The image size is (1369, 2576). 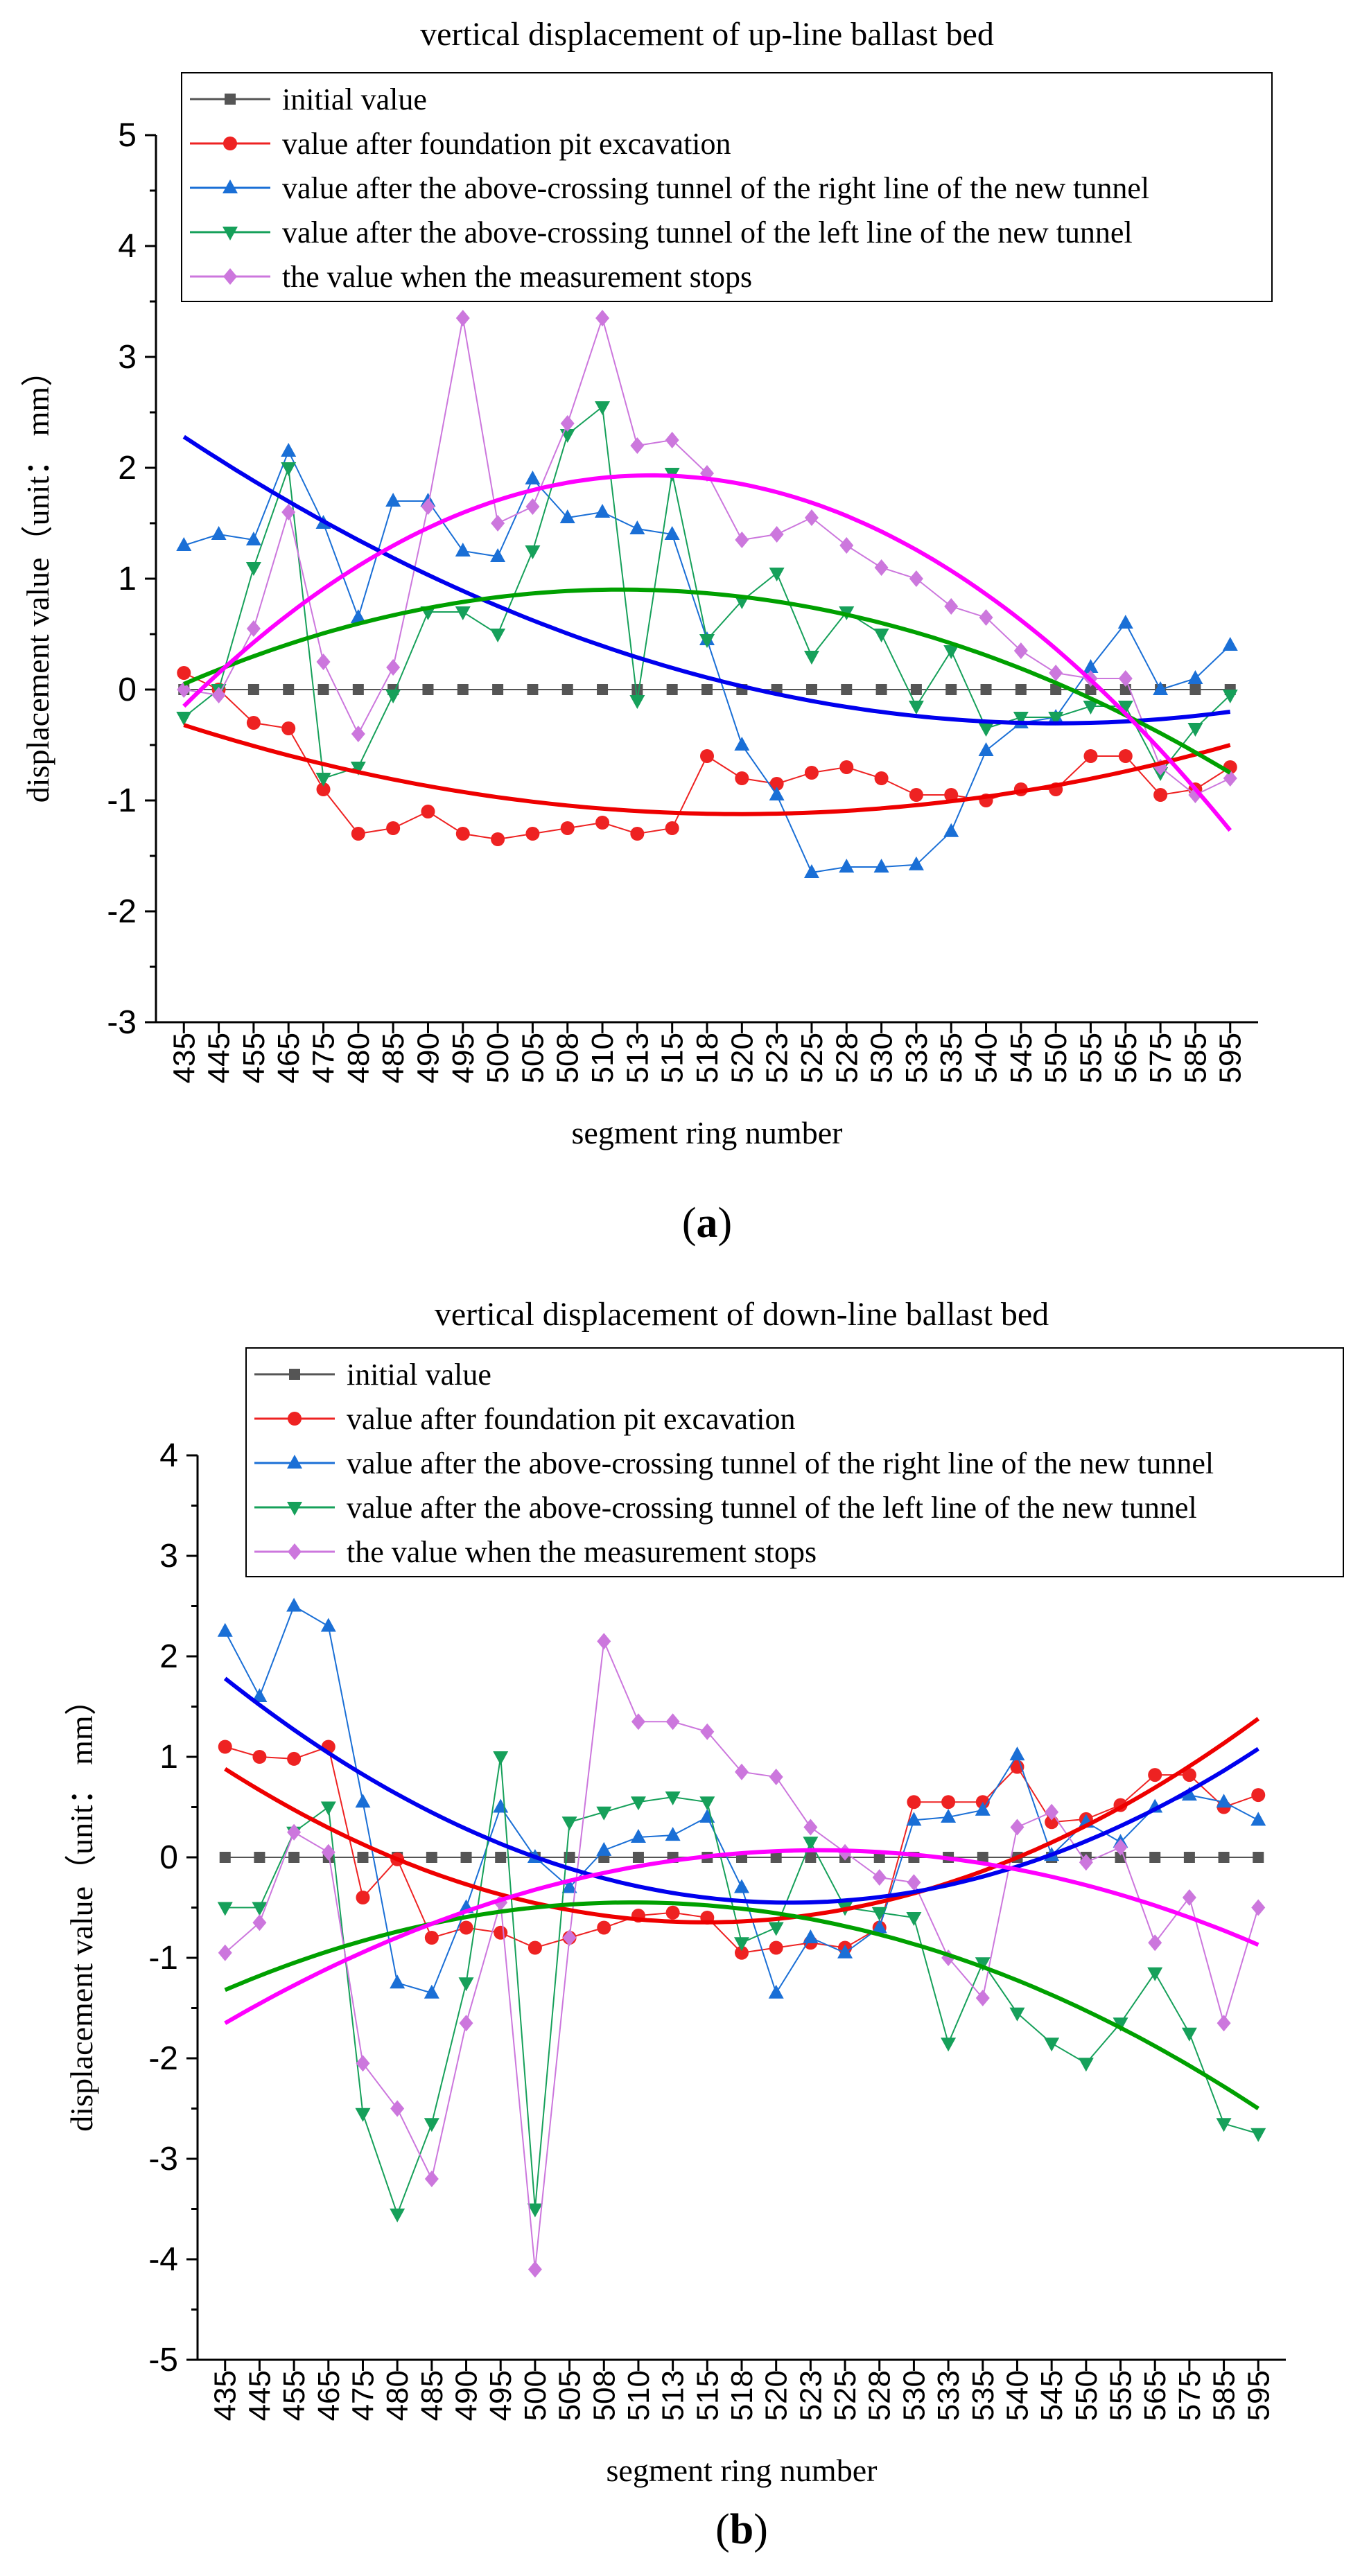 What do you see at coordinates (398, 2395) in the screenshot?
I see `x-tick-label: 480` at bounding box center [398, 2395].